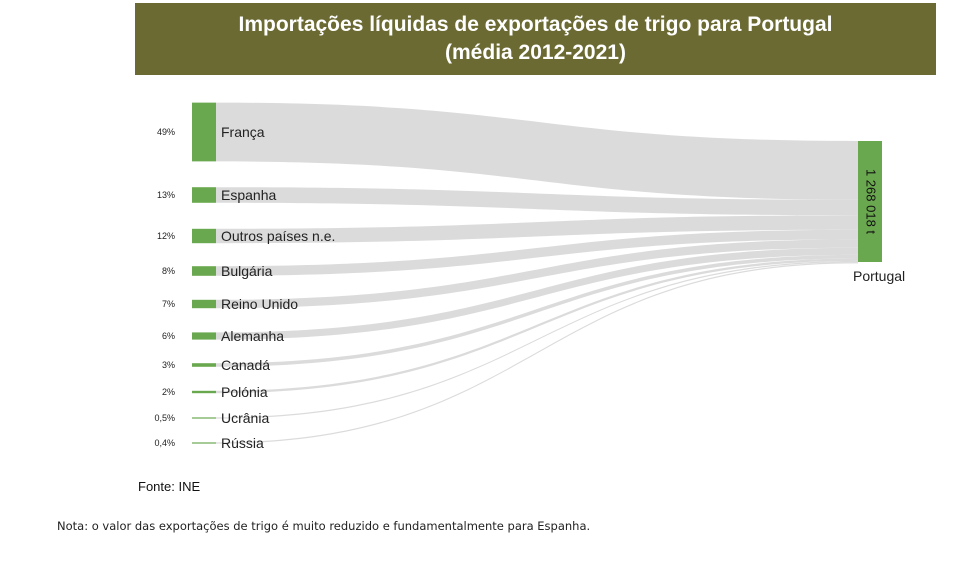  I want to click on source-name: Outros países n.e., so click(278, 236).